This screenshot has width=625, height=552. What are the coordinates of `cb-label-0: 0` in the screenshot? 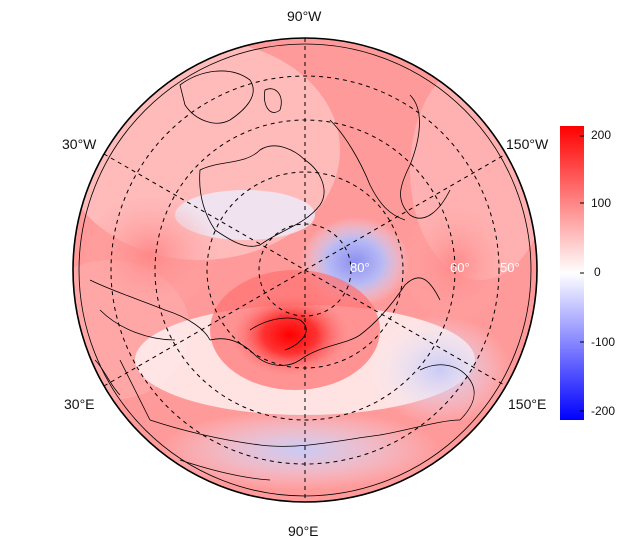 It's located at (597, 272).